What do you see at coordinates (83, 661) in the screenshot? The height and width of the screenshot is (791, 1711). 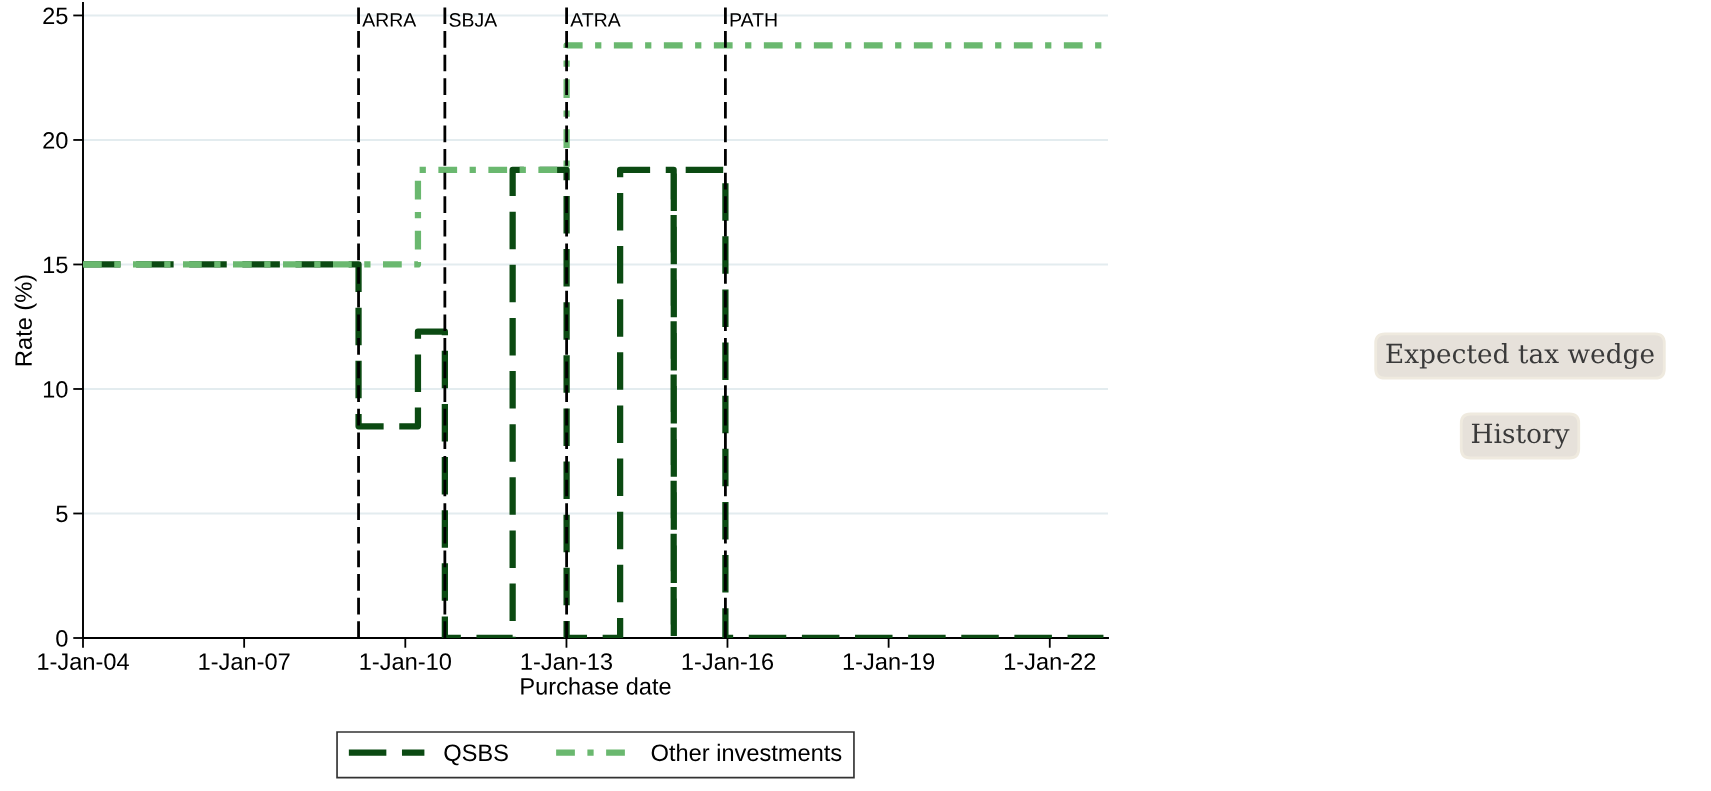 I see `x-tick-label: 1-Jan-04` at bounding box center [83, 661].